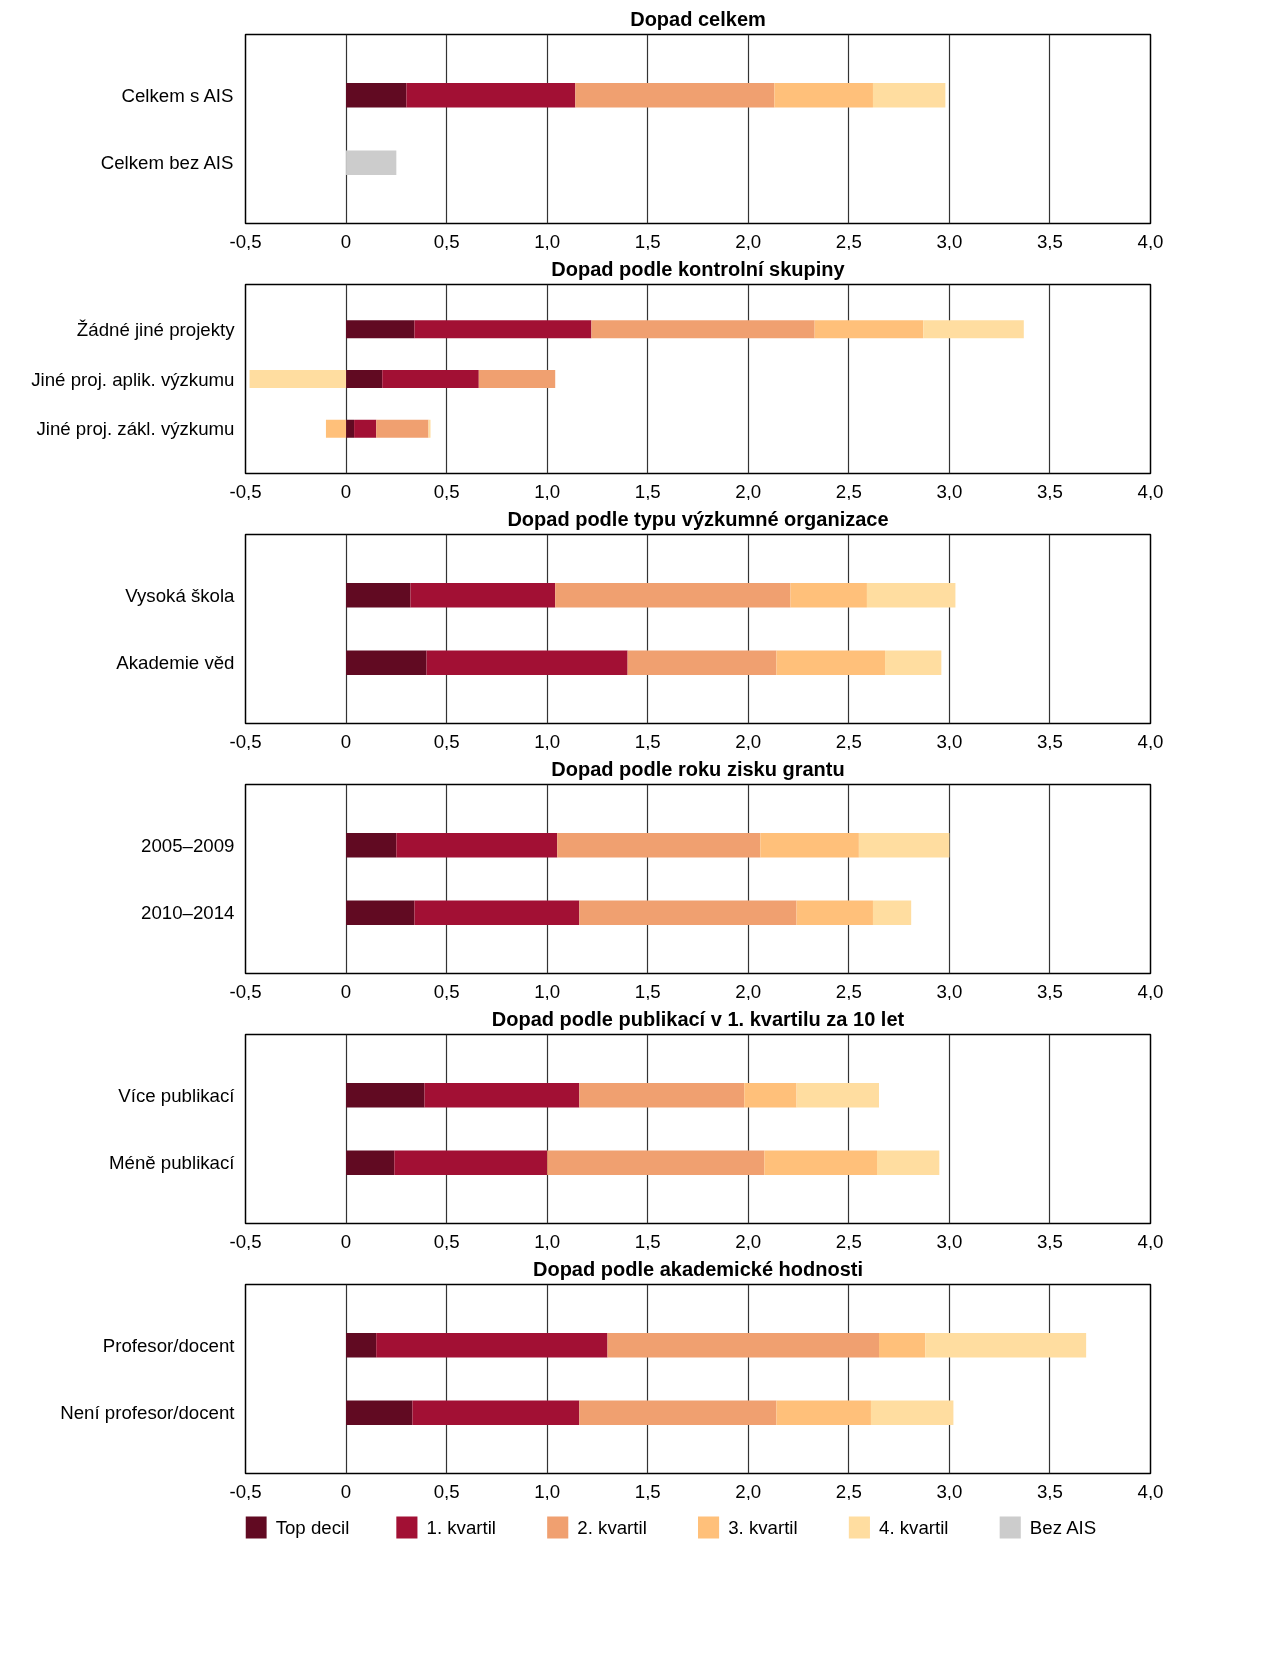  I want to click on legend-label: Bez AIS, so click(1063, 1527).